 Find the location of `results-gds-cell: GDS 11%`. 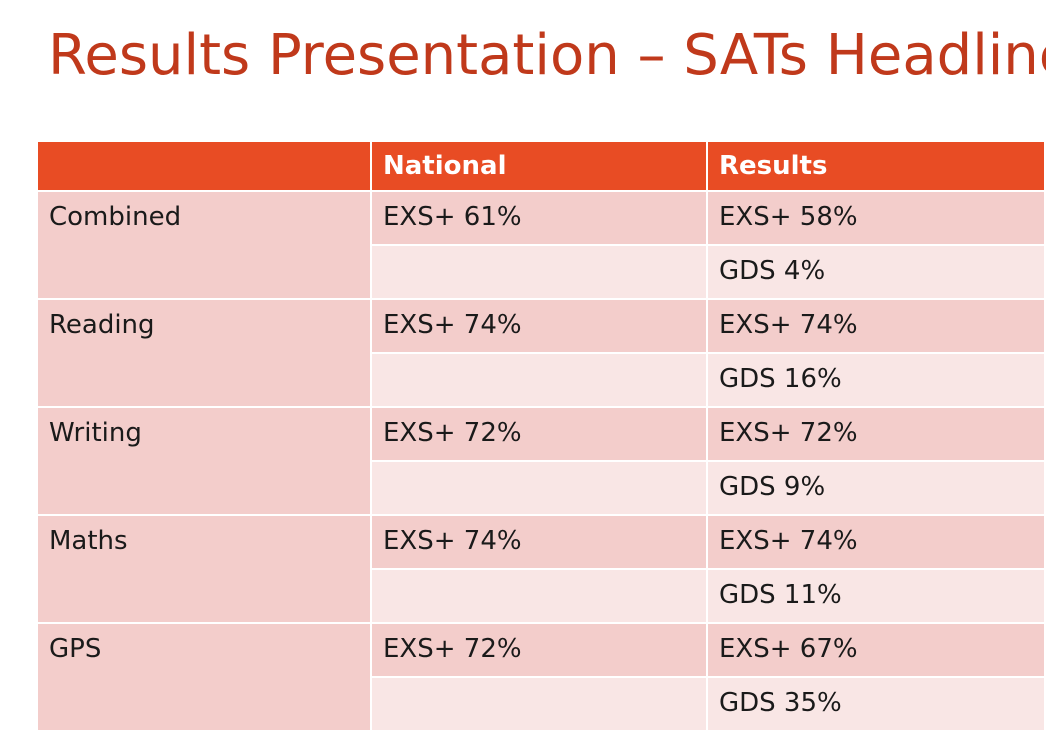

results-gds-cell: GDS 11% is located at coordinates (876, 596).